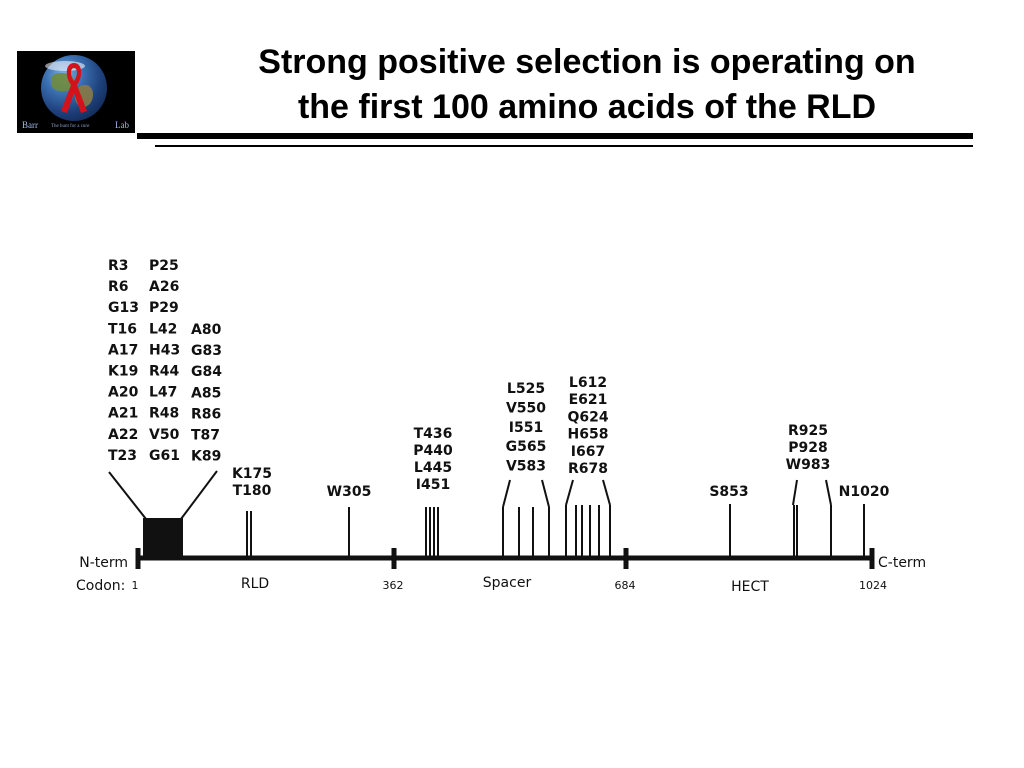  Describe the element at coordinates (526, 447) in the screenshot. I see `residue-label: G565` at that location.